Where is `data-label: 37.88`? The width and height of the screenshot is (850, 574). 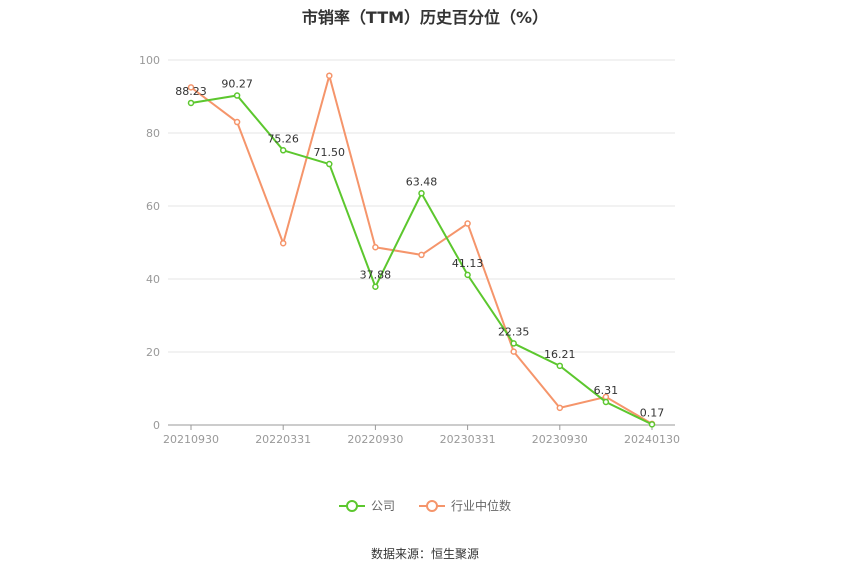 data-label: 37.88 is located at coordinates (376, 275).